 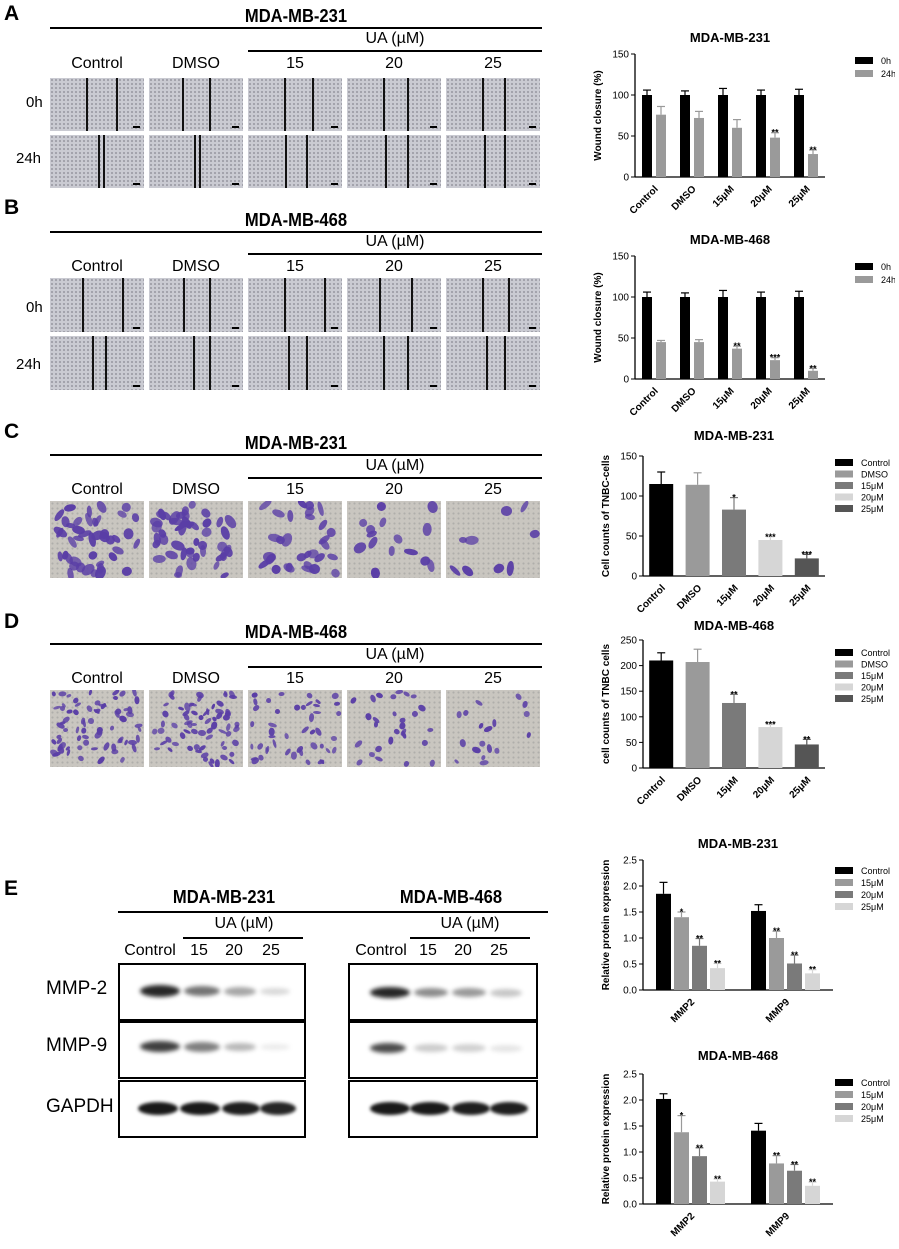 What do you see at coordinates (764, 596) in the screenshot?
I see `x-tick-label: 20μM` at bounding box center [764, 596].